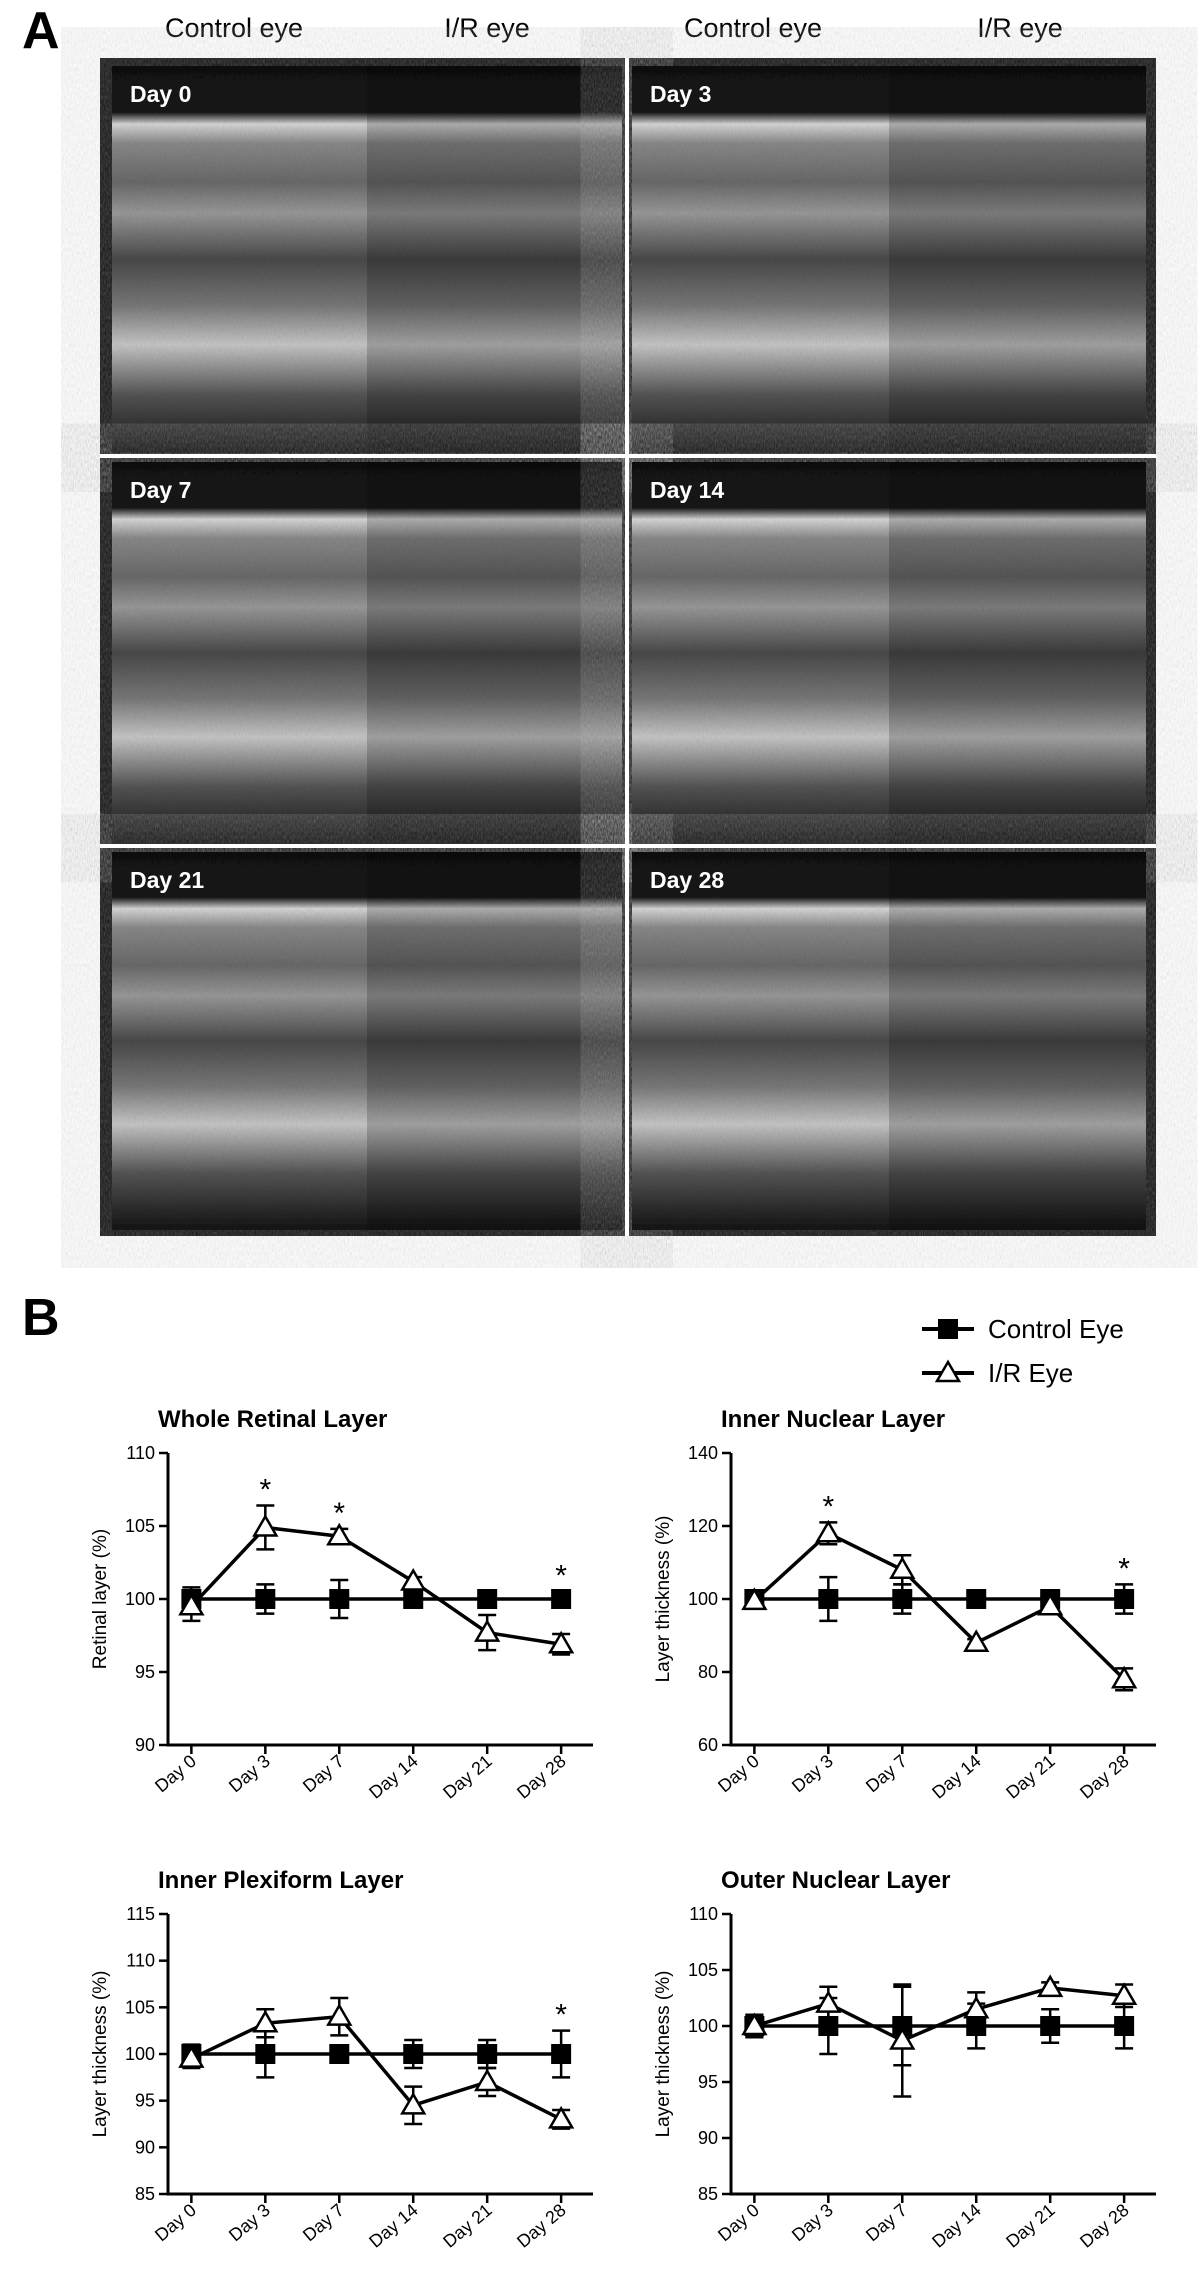  Describe the element at coordinates (835, 1880) in the screenshot. I see `chart-title: Outer Nuclear Layer` at that location.